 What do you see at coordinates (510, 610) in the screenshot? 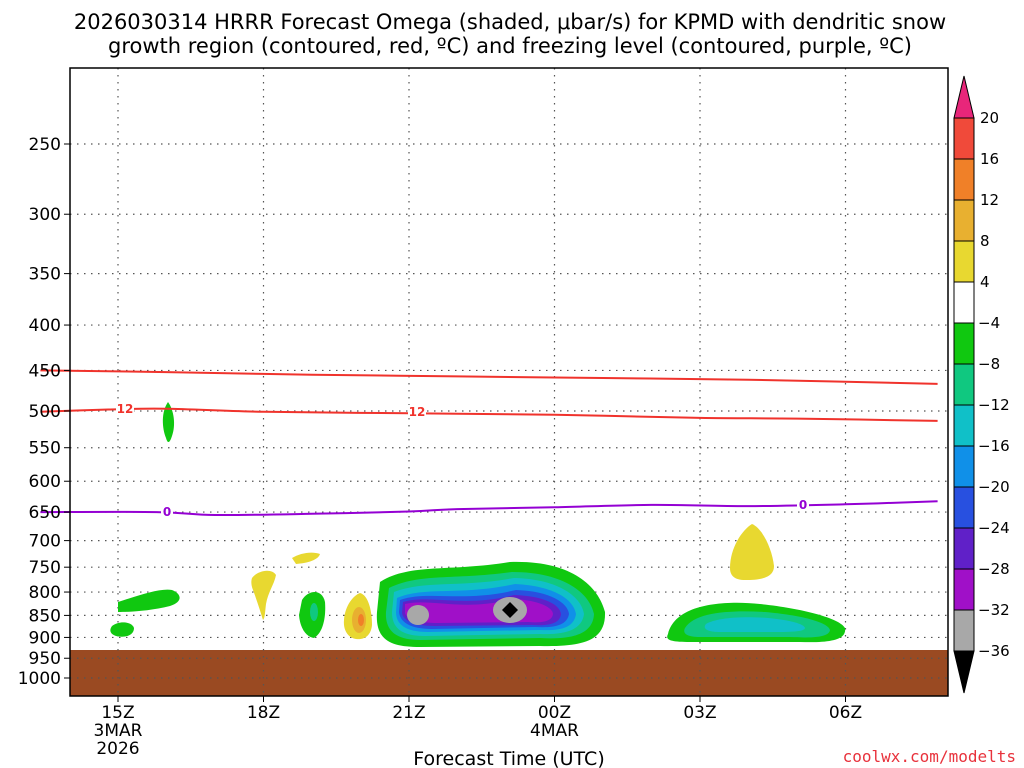
I see `omega-main-max` at bounding box center [510, 610].